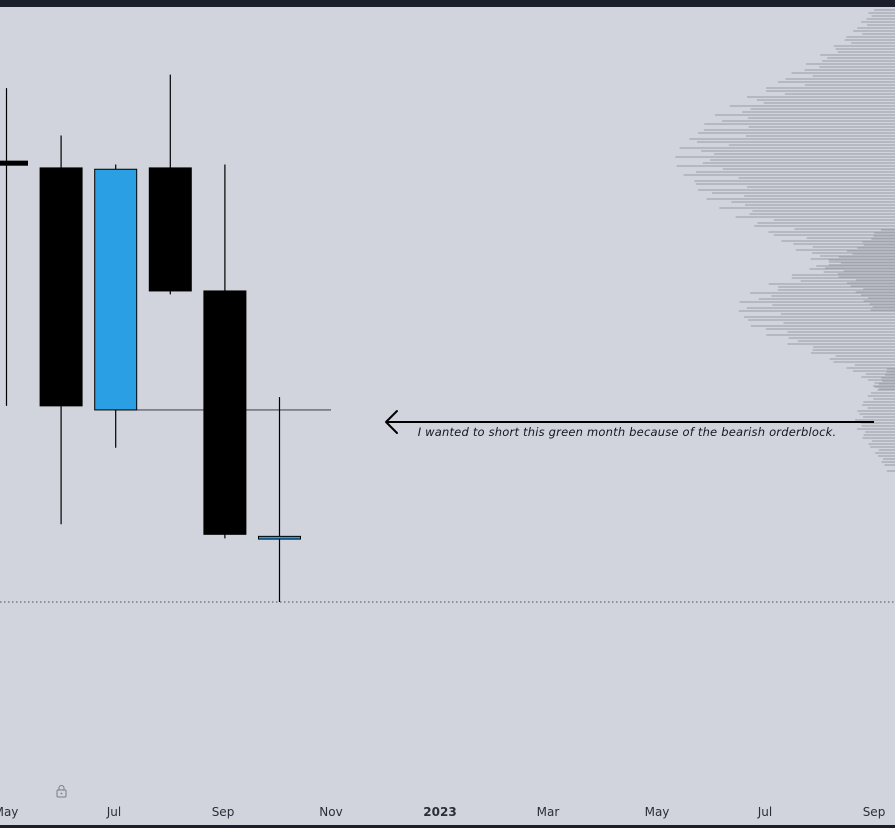 This screenshot has height=828, width=895. Describe the element at coordinates (391, 422) in the screenshot. I see `arrow-head-icon` at that location.